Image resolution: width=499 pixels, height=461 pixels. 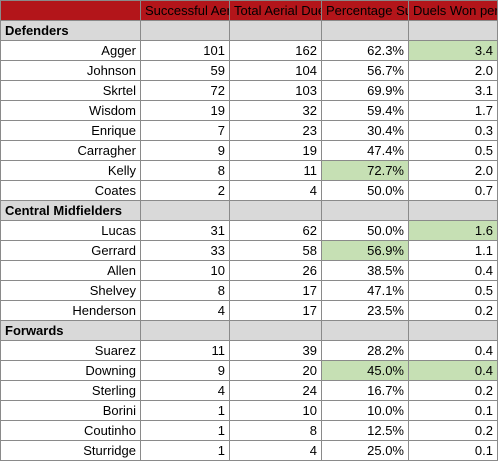 I want to click on total-duels-cell: 24, so click(x=275, y=390).